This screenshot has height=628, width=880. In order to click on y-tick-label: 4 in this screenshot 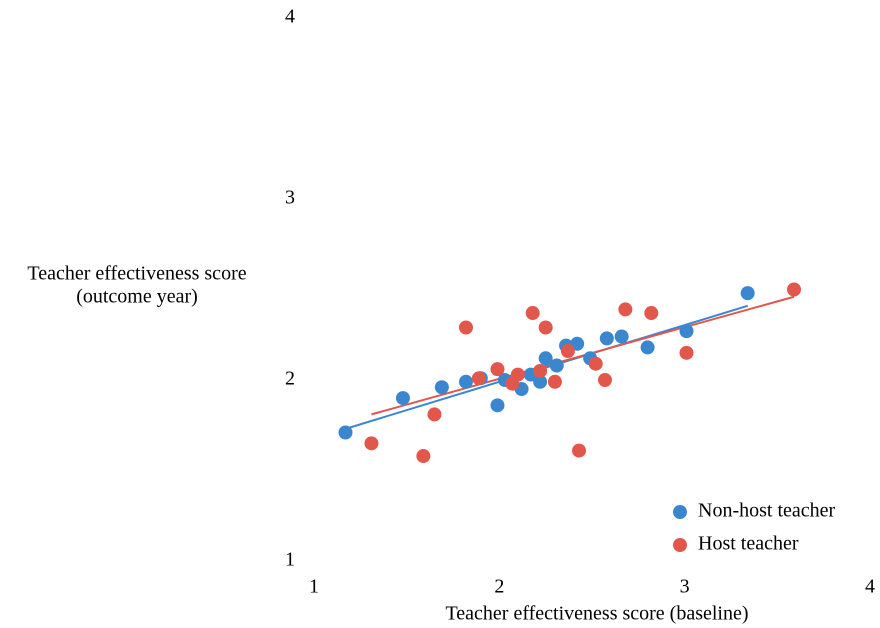, I will do `click(290, 17)`.